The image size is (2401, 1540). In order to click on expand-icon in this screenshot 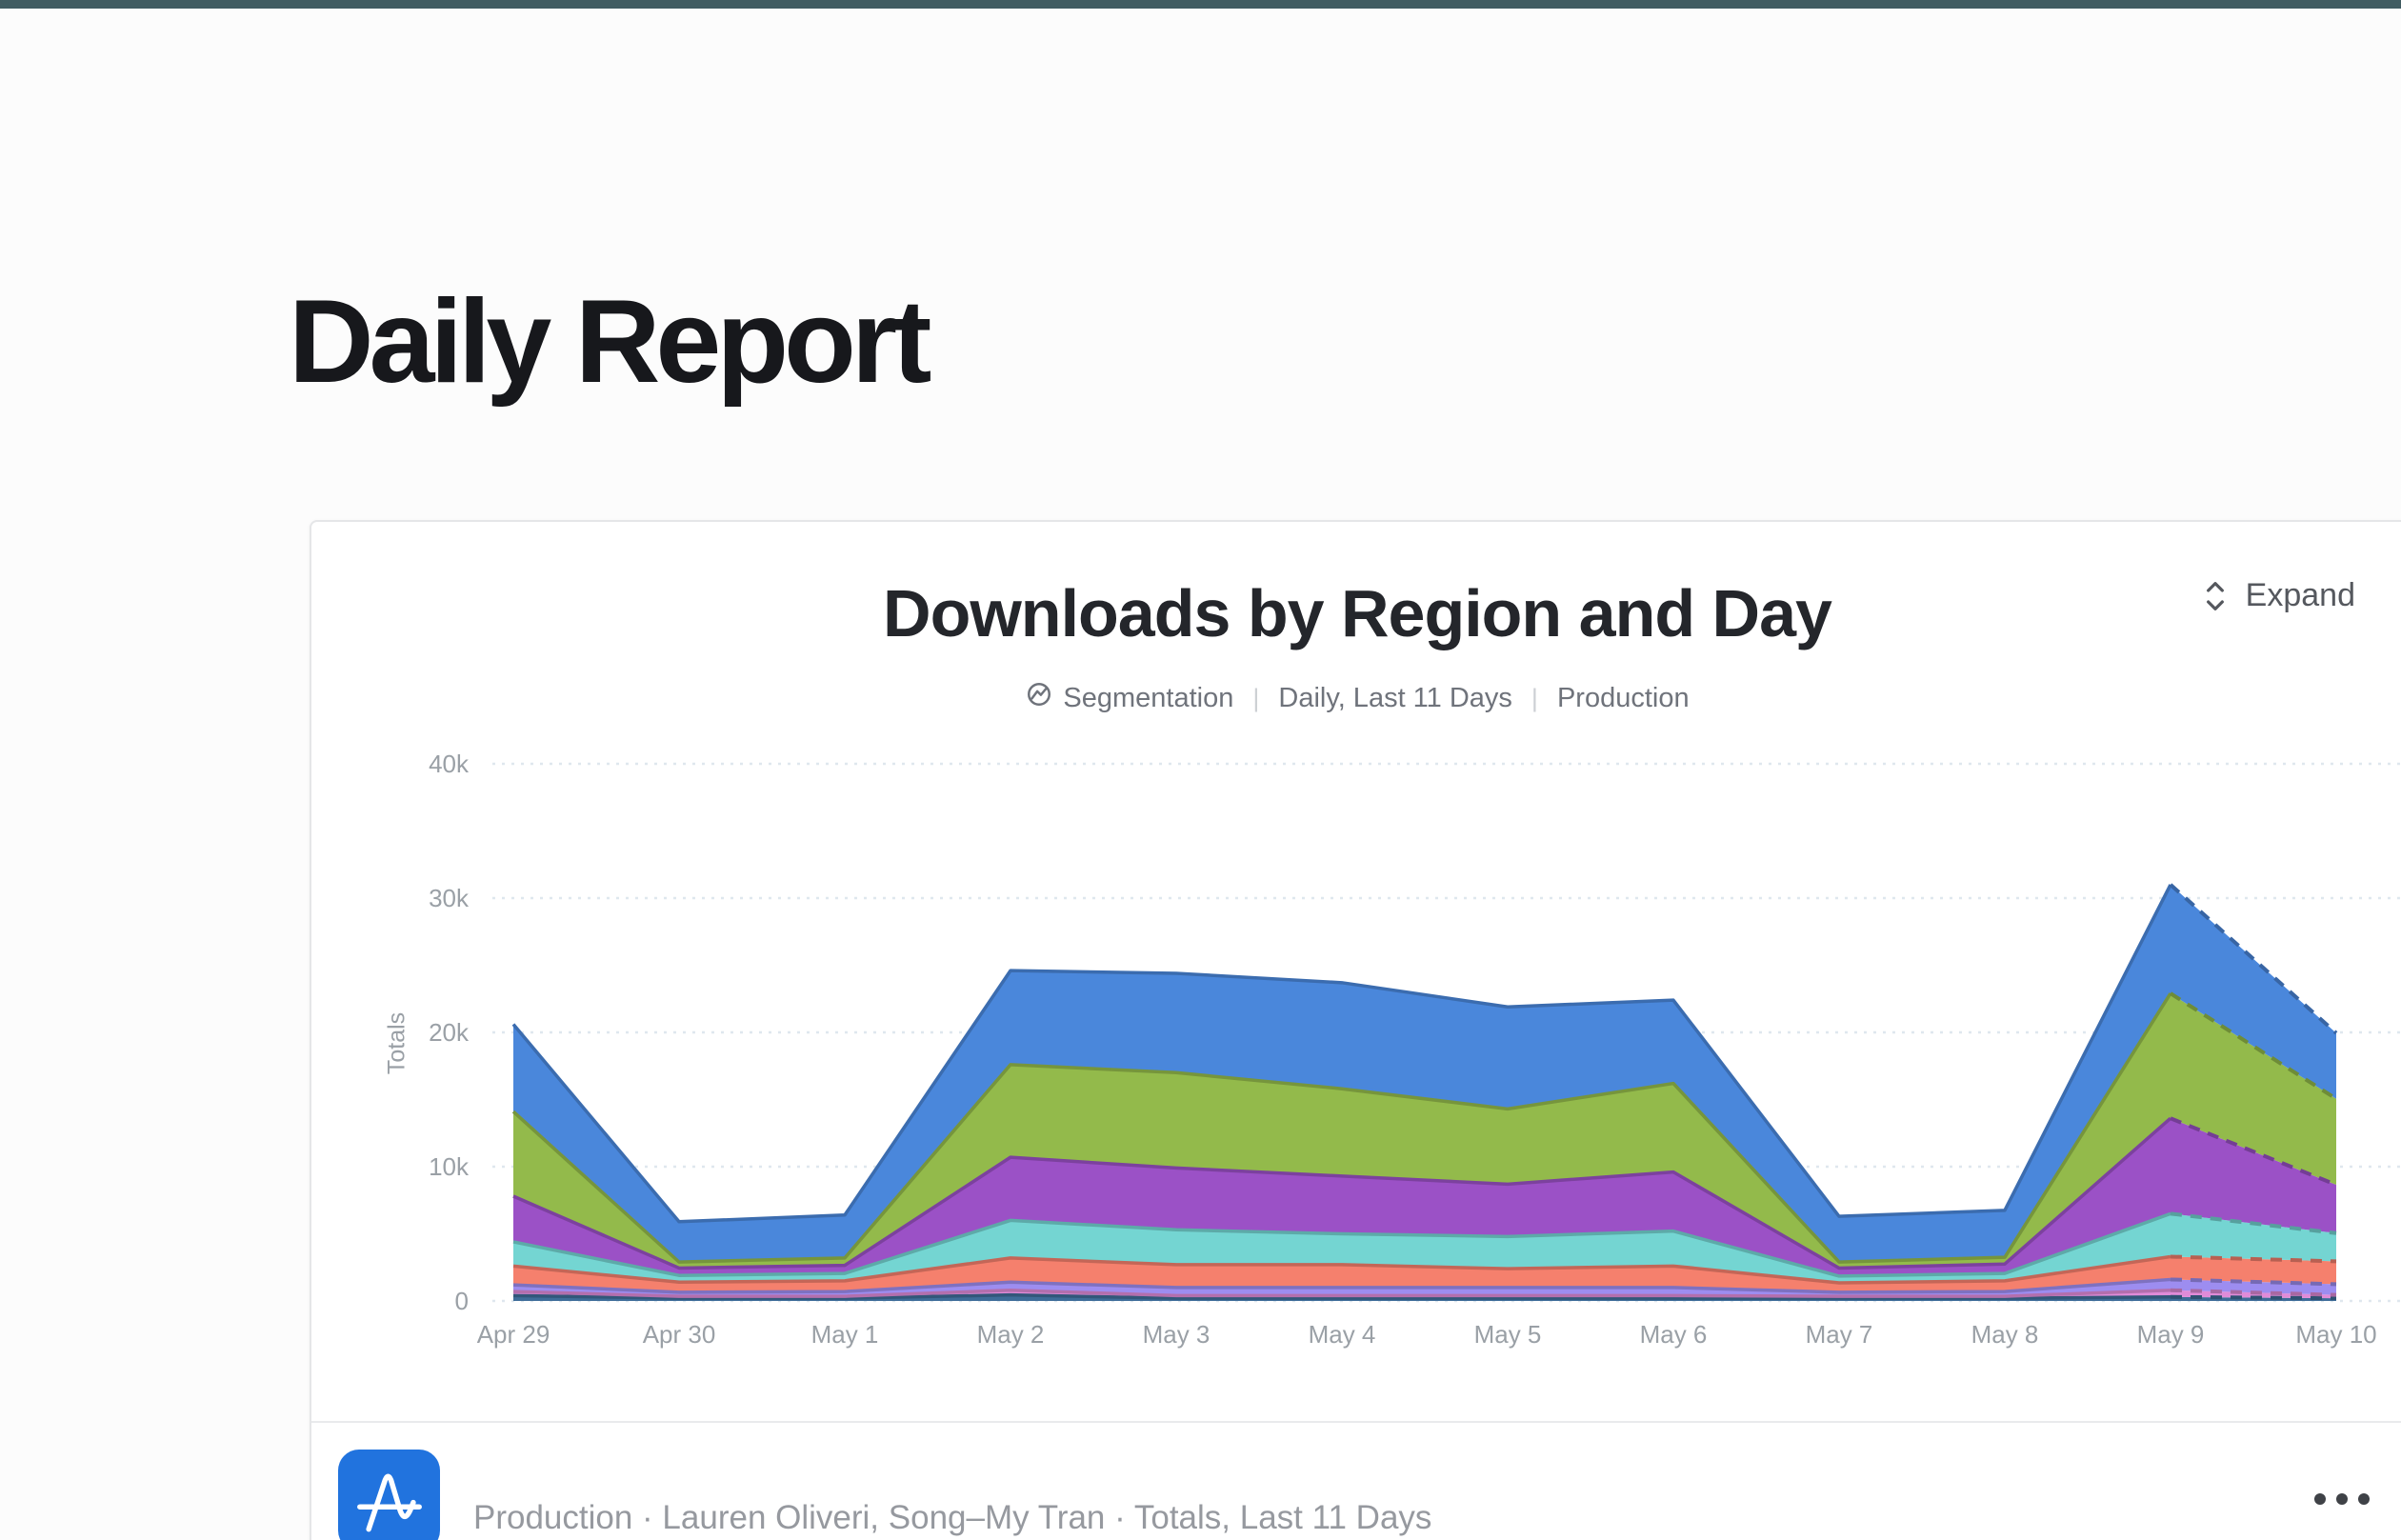, I will do `click(2215, 596)`.